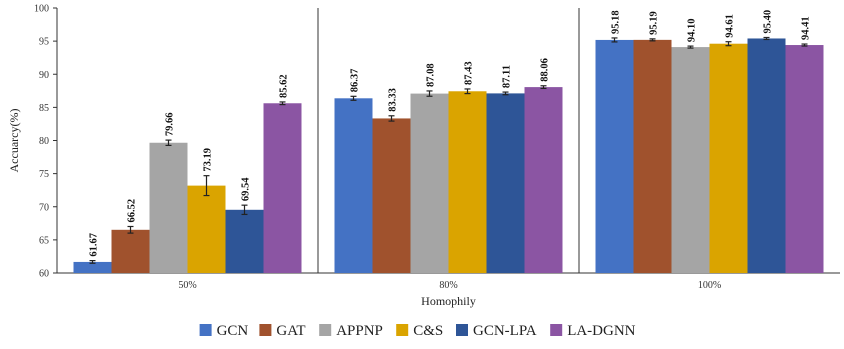  Describe the element at coordinates (730, 26) in the screenshot. I see `data-label: 94.61` at that location.